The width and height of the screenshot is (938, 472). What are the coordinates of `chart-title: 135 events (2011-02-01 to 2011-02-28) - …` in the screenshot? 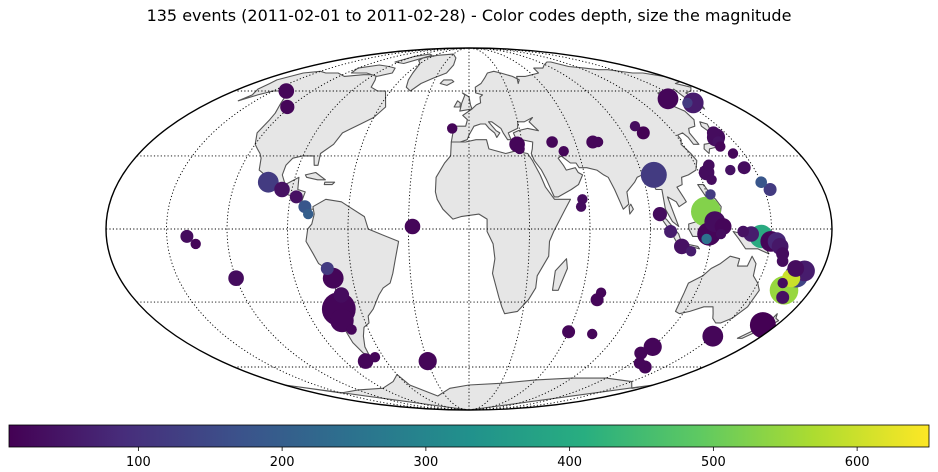 It's located at (469, 15).